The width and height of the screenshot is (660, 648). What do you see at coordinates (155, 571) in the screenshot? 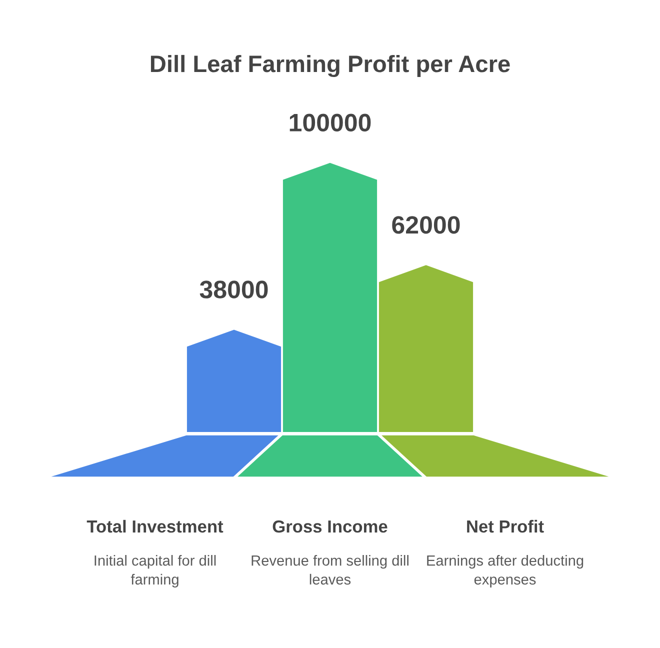
I see `text: Initial capital for dill farming` at bounding box center [155, 571].